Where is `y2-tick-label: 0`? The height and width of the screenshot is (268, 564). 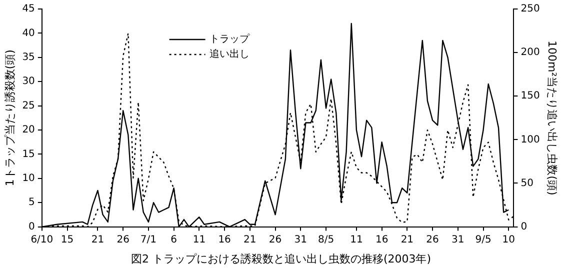 y2-tick-label: 0 is located at coordinates (524, 226).